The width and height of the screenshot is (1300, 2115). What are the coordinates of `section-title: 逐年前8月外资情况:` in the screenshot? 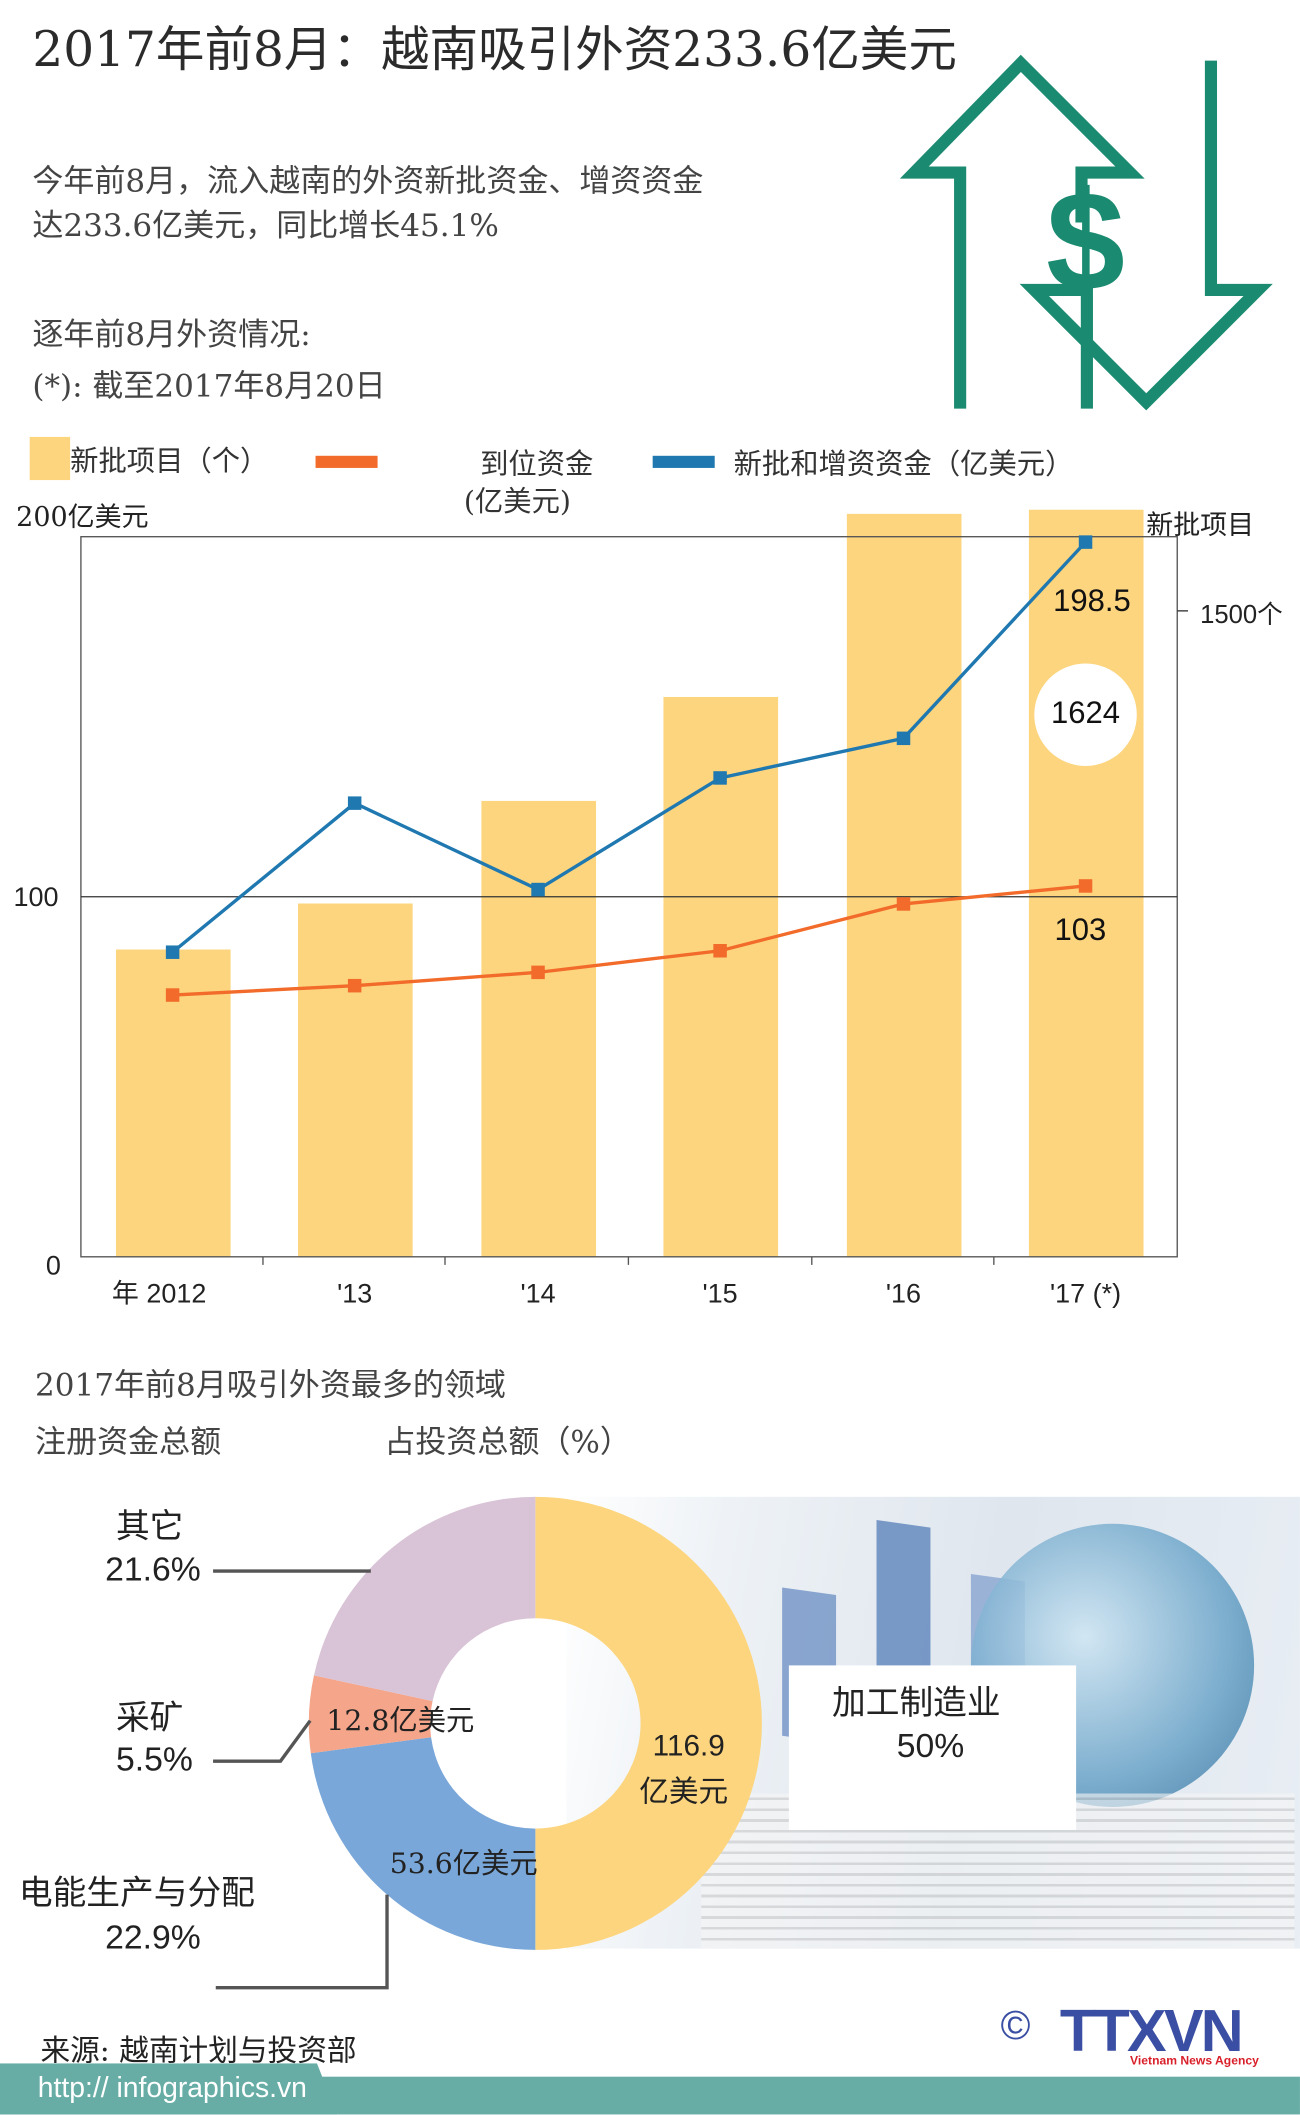 It's located at (171, 336).